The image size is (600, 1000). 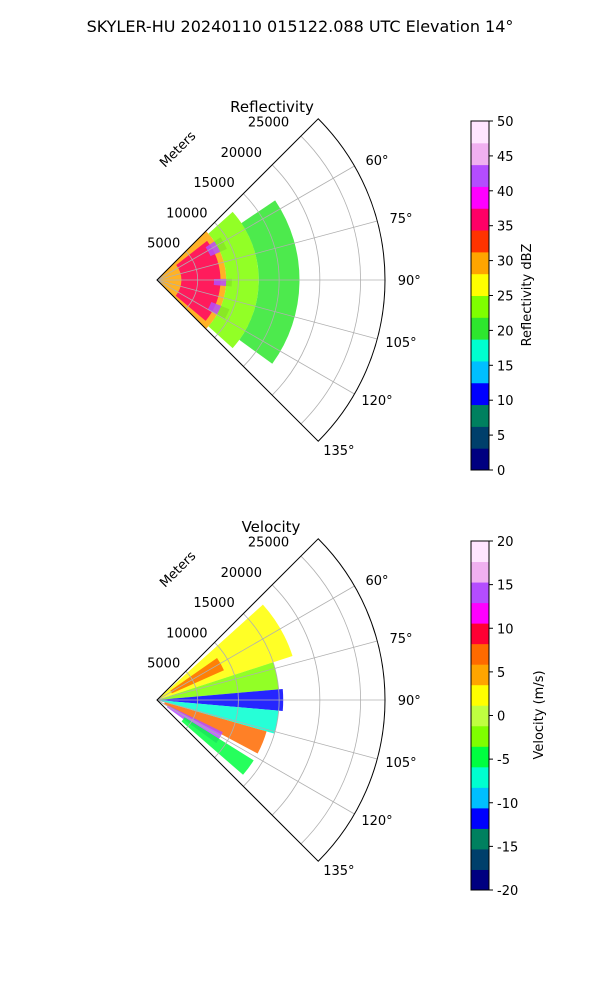 I want to click on colorbar-tick-label: -15, so click(x=507, y=847).